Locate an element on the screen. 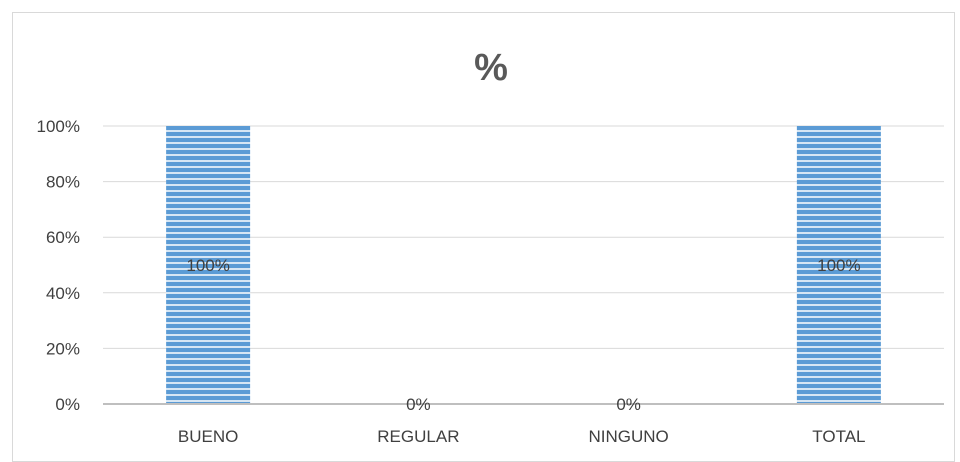  x-category-label: NINGUNO is located at coordinates (628, 436).